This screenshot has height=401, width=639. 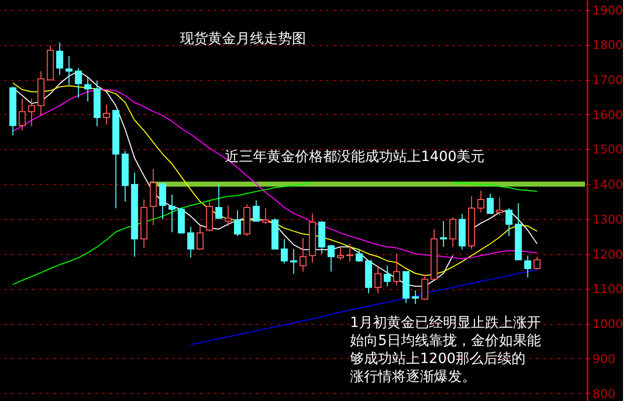 What do you see at coordinates (608, 324) in the screenshot?
I see `y-tick-label: 1000` at bounding box center [608, 324].